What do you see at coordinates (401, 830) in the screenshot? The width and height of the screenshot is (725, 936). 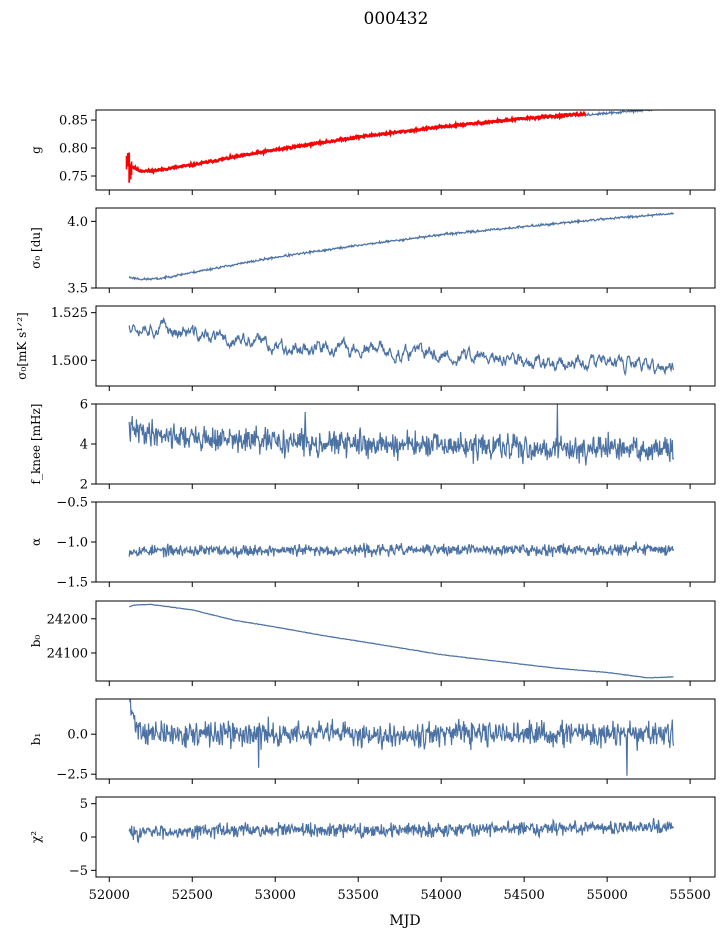 I see `series-line-chi2` at bounding box center [401, 830].